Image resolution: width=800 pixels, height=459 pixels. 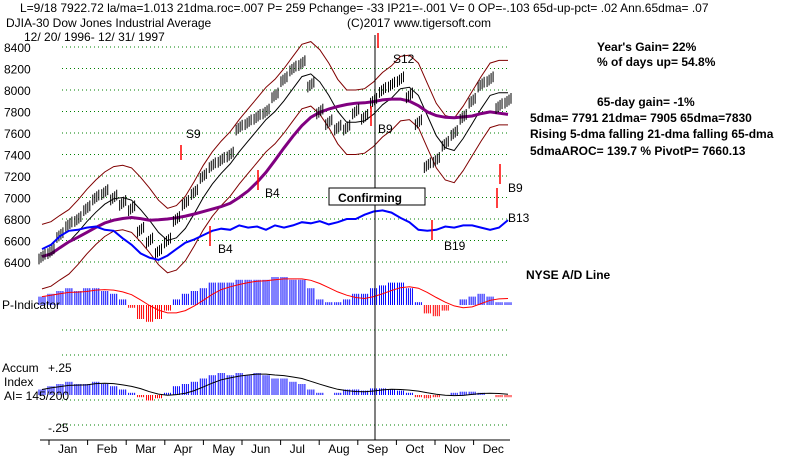 What do you see at coordinates (58, 428) in the screenshot?
I see `minus-label: -.25` at bounding box center [58, 428].